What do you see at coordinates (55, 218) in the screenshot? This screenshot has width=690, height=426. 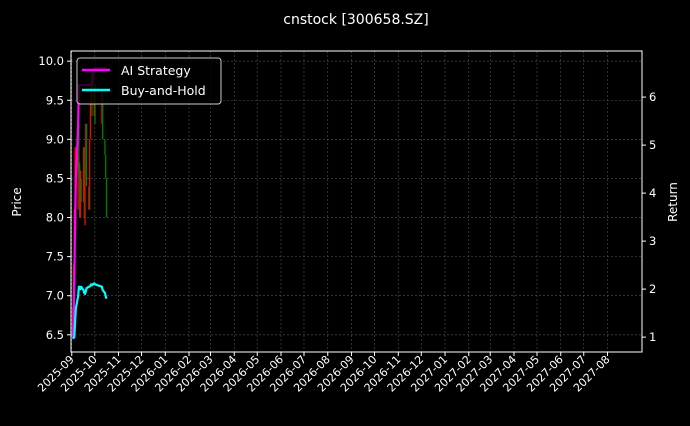 I see `y-tick-label-left: 8.0` at bounding box center [55, 218].